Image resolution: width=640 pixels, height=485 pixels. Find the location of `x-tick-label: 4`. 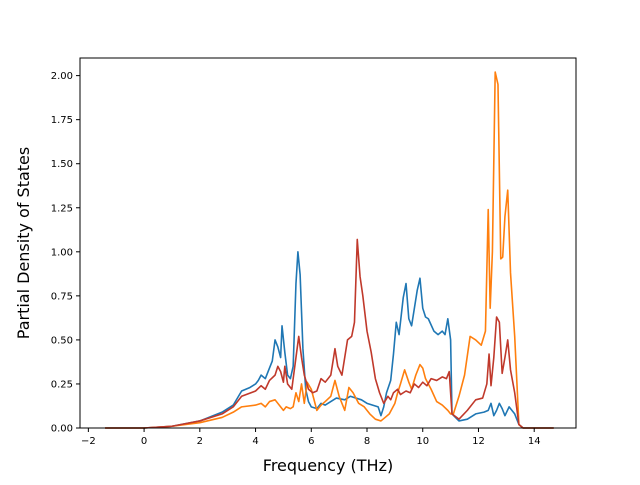

x-tick-label: 4 is located at coordinates (255, 441).